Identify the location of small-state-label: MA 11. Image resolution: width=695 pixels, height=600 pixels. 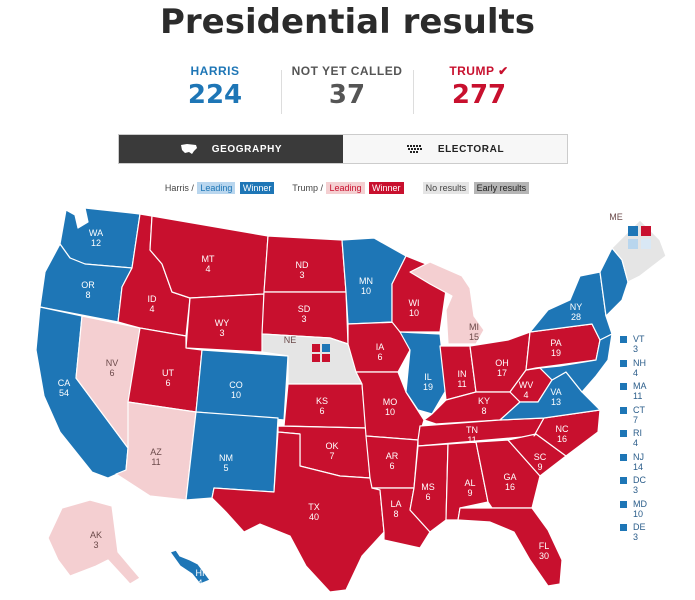
(640, 391).